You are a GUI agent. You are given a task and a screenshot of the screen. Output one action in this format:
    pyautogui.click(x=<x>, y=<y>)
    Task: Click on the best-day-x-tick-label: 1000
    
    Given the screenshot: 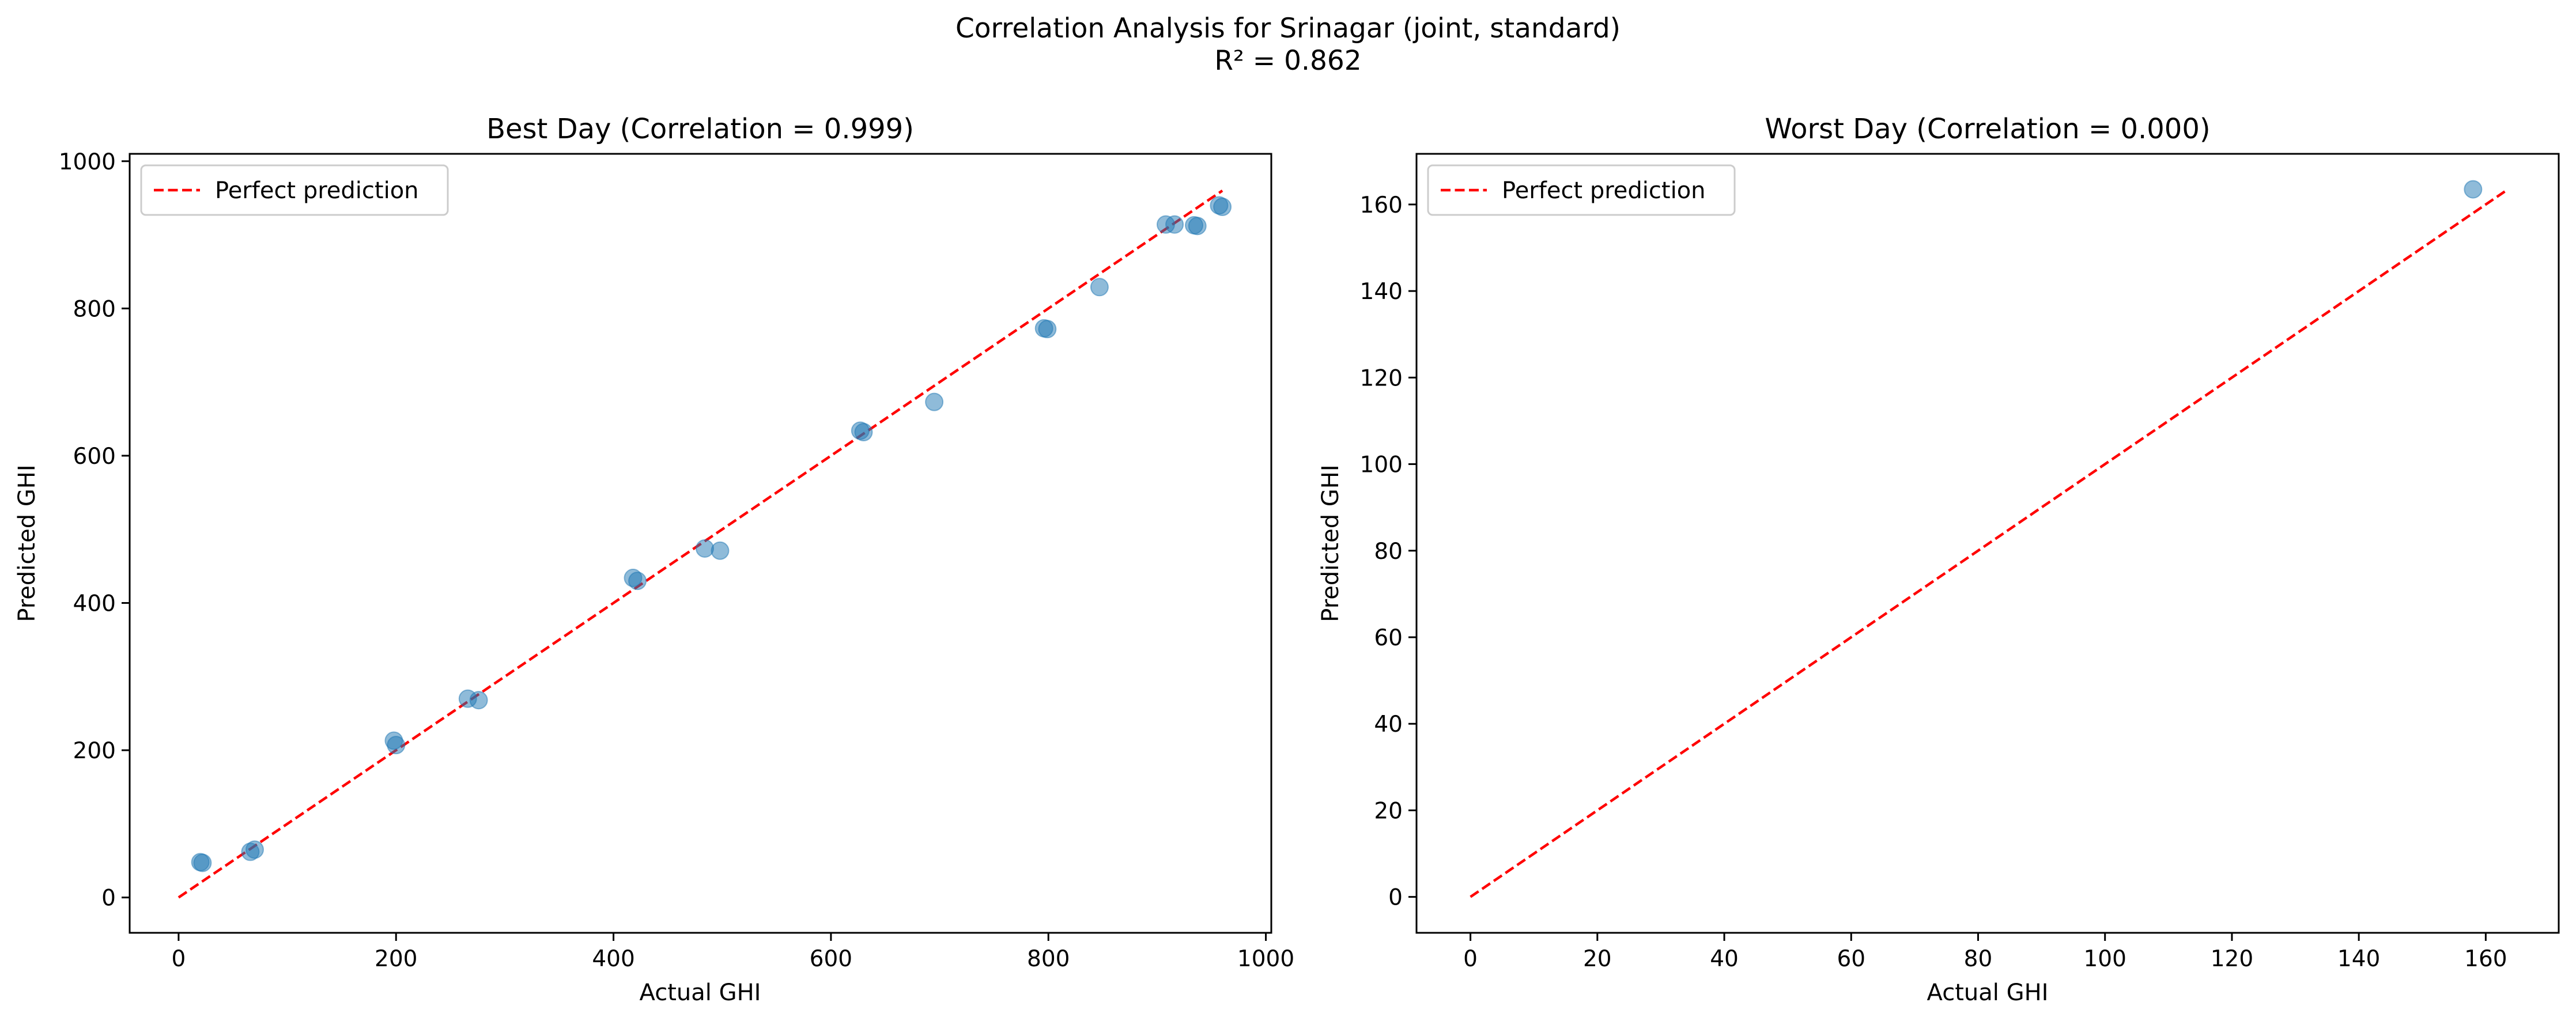 What is the action you would take?
    pyautogui.click(x=1265, y=959)
    